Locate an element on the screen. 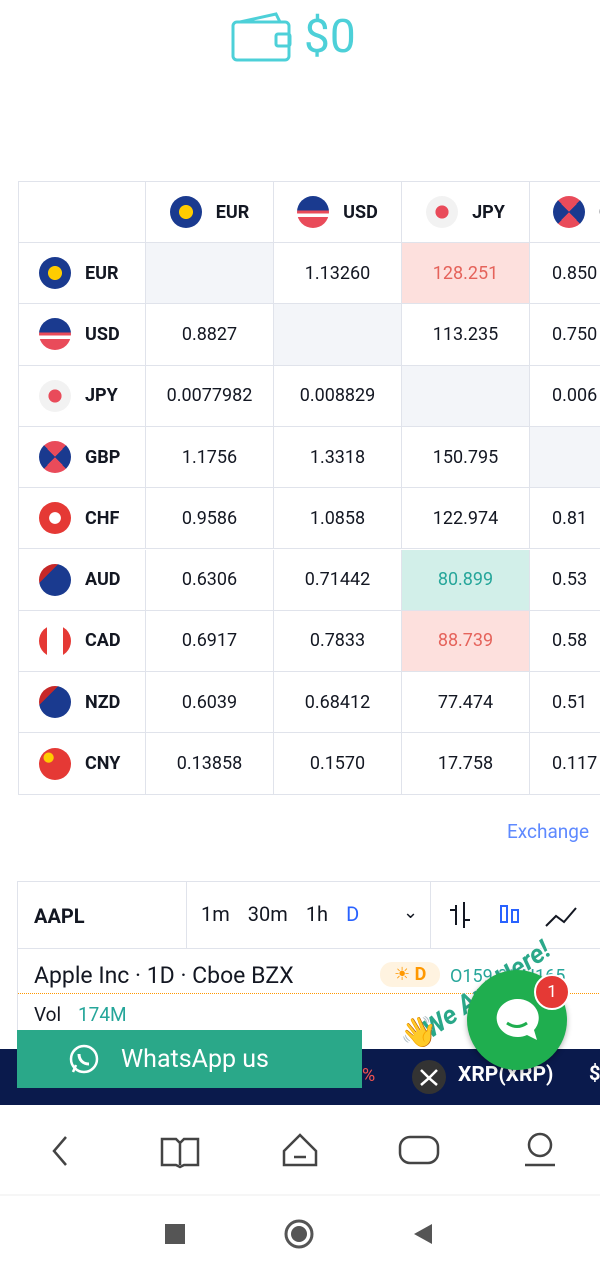 This screenshot has width=600, height=1275. rate-cell: 88.739 is located at coordinates (466, 641).